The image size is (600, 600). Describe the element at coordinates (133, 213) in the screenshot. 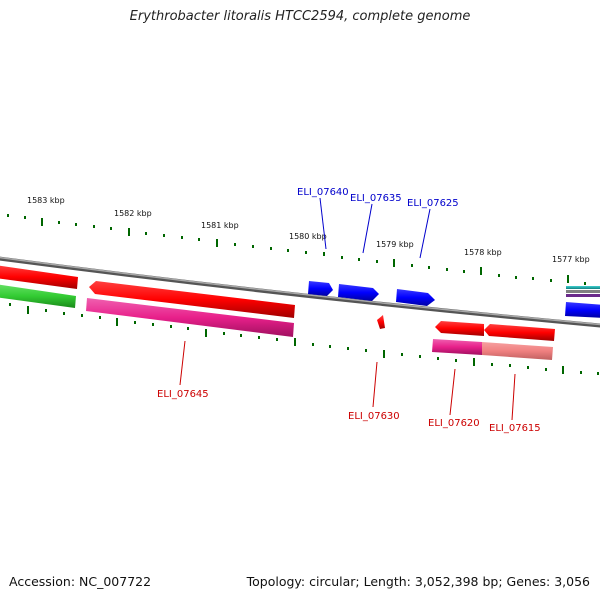

I see `tick-label: 1582 kbp` at that location.